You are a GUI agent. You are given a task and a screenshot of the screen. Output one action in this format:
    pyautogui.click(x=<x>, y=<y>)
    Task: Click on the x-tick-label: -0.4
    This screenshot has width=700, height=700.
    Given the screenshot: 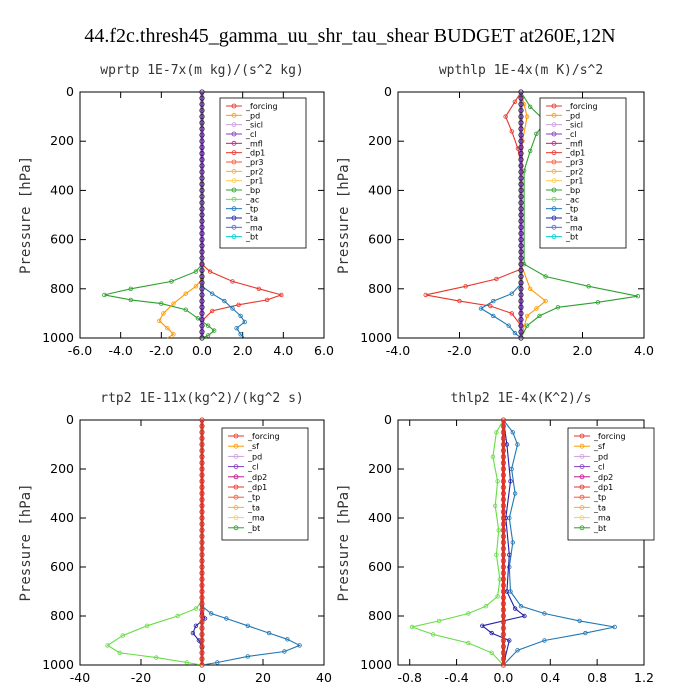 What is the action you would take?
    pyautogui.click(x=456, y=677)
    